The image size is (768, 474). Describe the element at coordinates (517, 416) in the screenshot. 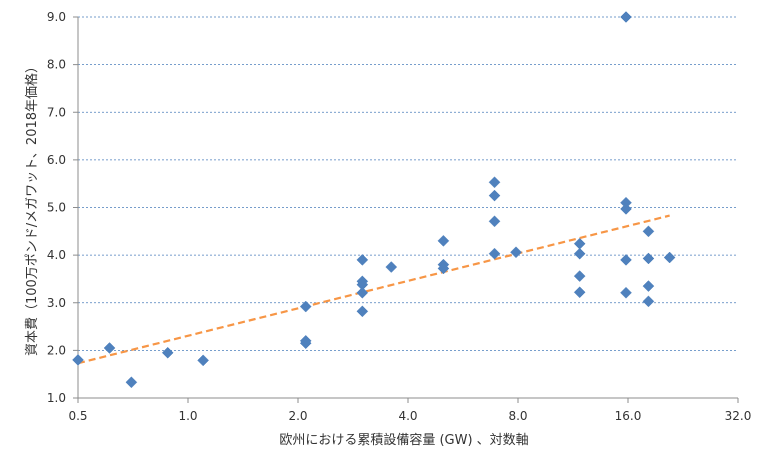

I see `x-tick-label: 8.0` at that location.